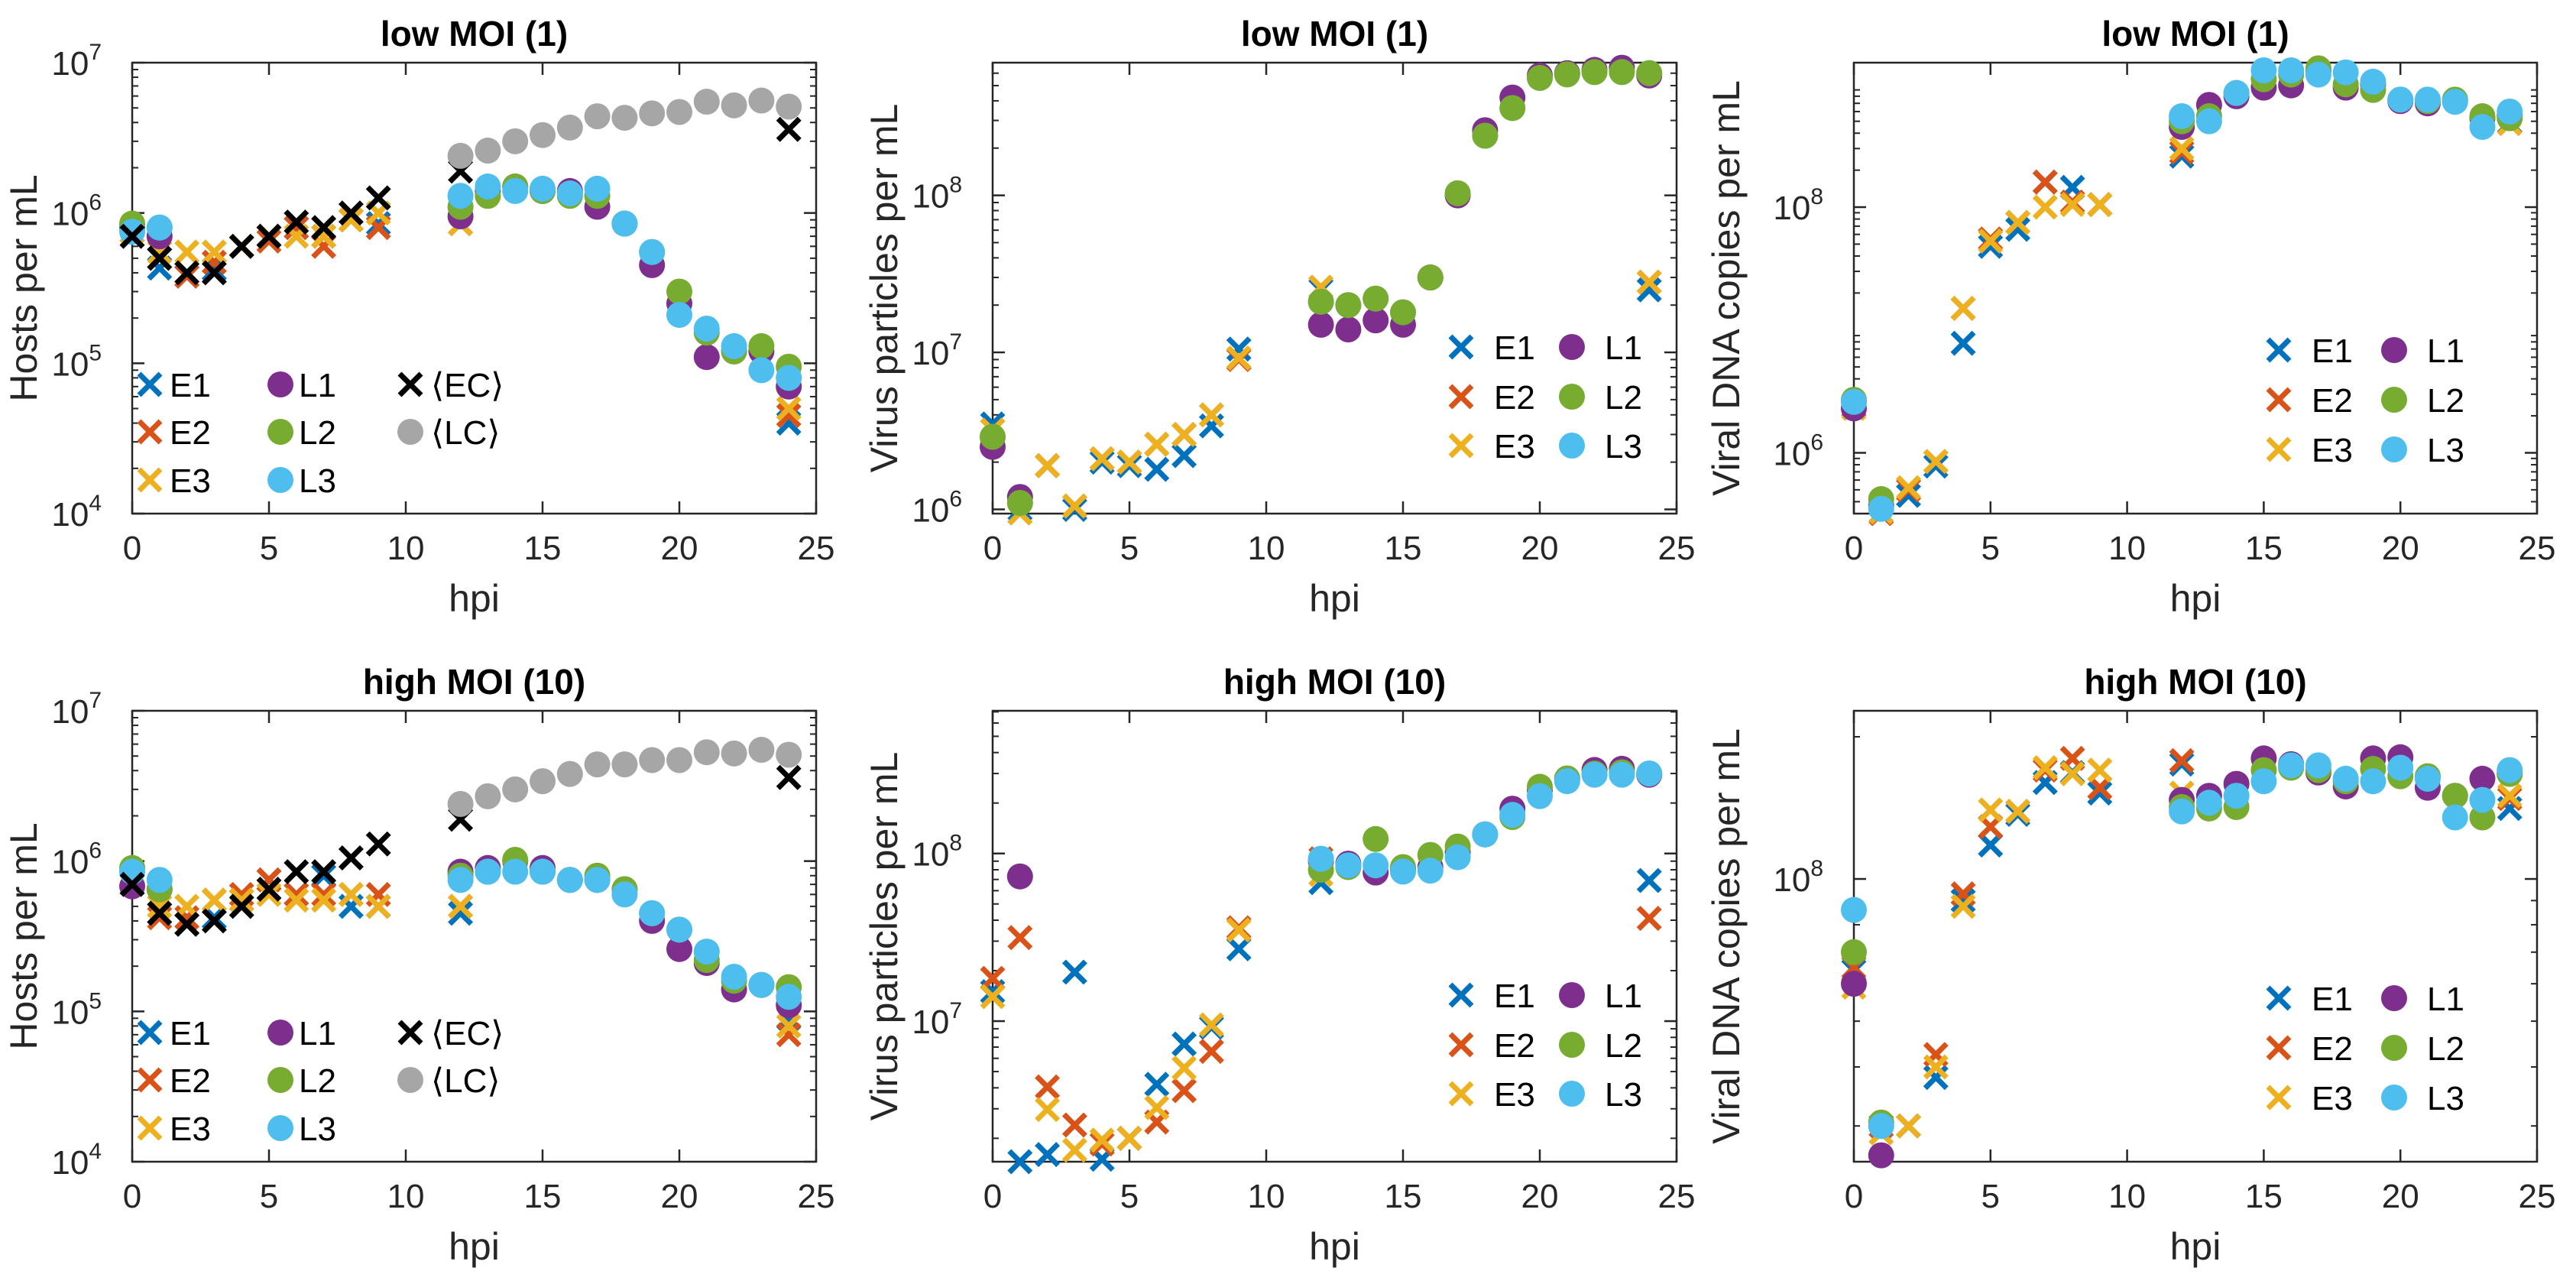 This screenshot has height=1284, width=2576. What do you see at coordinates (1129, 1196) in the screenshot?
I see `x-tick-label: 5` at bounding box center [1129, 1196].